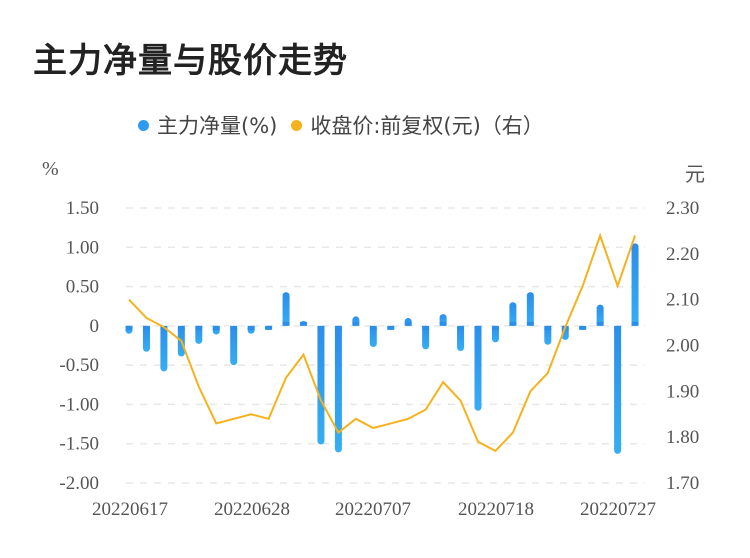 The width and height of the screenshot is (750, 558). What do you see at coordinates (82, 287) in the screenshot?
I see `left-axis-tick: 0.50` at bounding box center [82, 287].